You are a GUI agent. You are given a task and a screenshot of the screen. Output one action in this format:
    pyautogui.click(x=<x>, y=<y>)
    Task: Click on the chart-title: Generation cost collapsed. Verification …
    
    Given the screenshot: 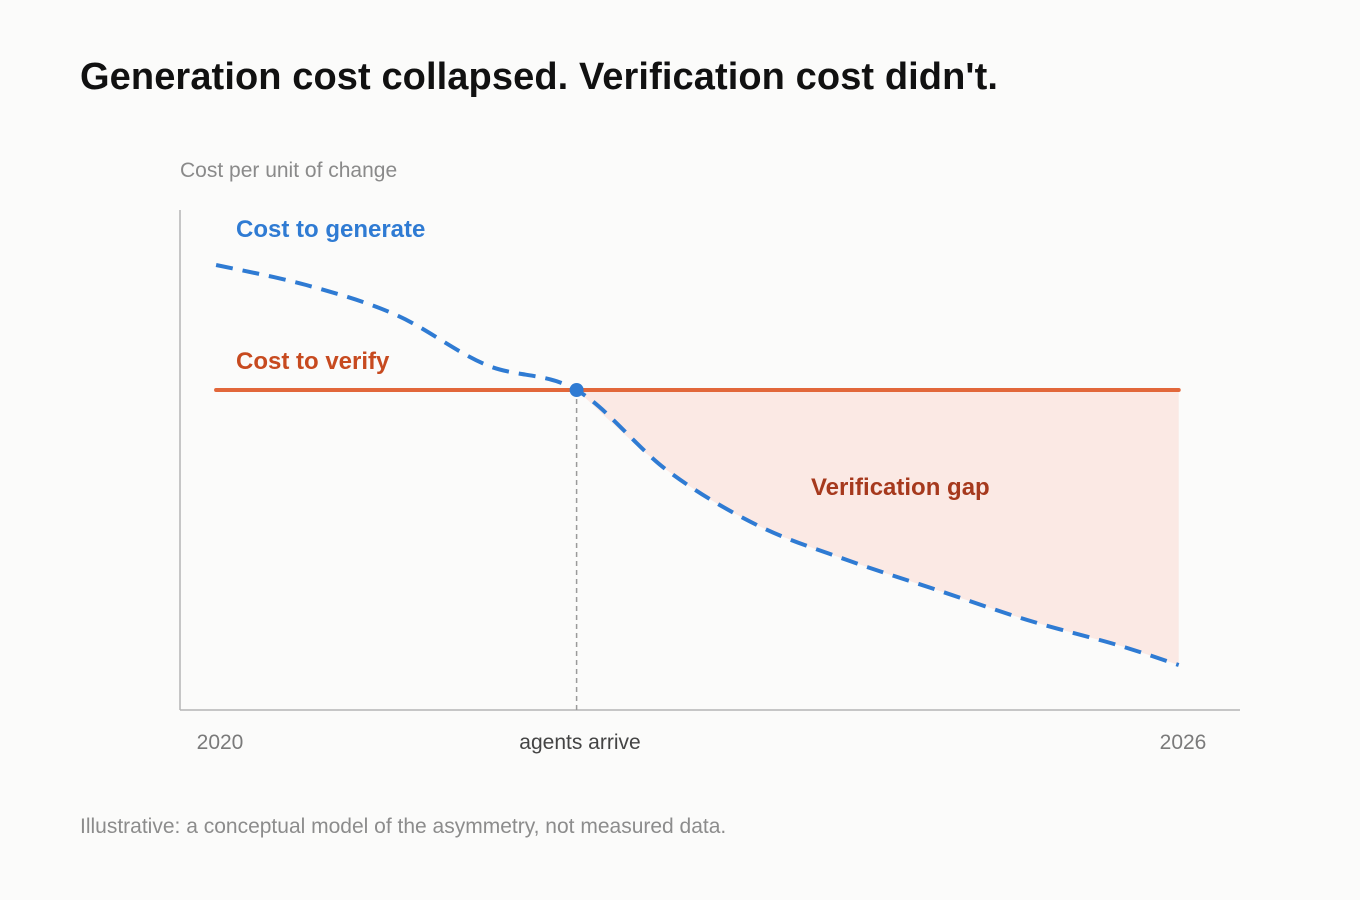 What is the action you would take?
    pyautogui.click(x=539, y=77)
    